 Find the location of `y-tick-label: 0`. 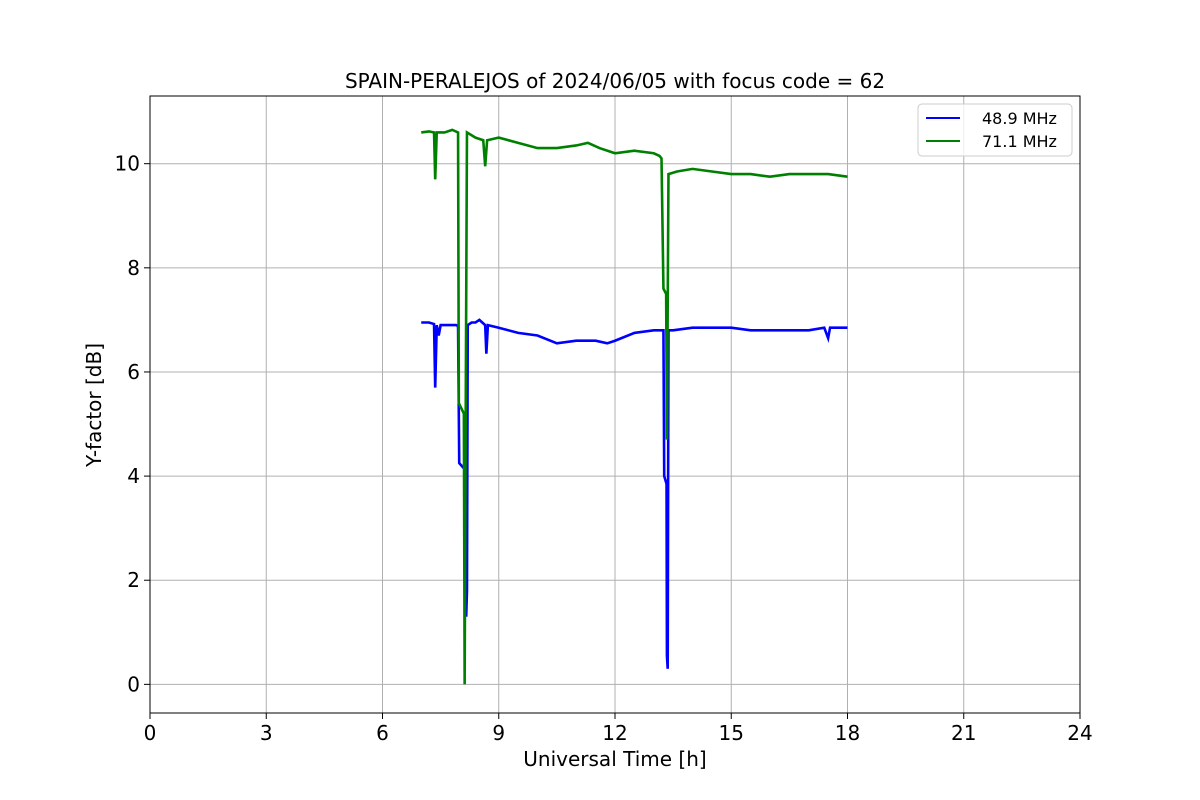

y-tick-label: 0 is located at coordinates (133, 684).